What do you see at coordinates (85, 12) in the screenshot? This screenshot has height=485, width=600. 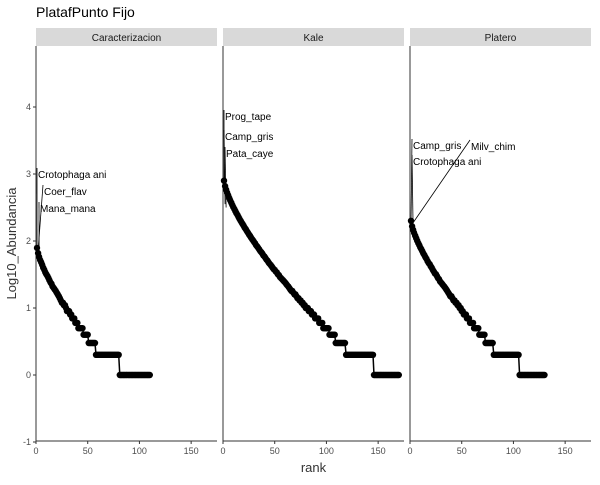 I see `chart-title: PlatafPunto Fijo` at bounding box center [85, 12].